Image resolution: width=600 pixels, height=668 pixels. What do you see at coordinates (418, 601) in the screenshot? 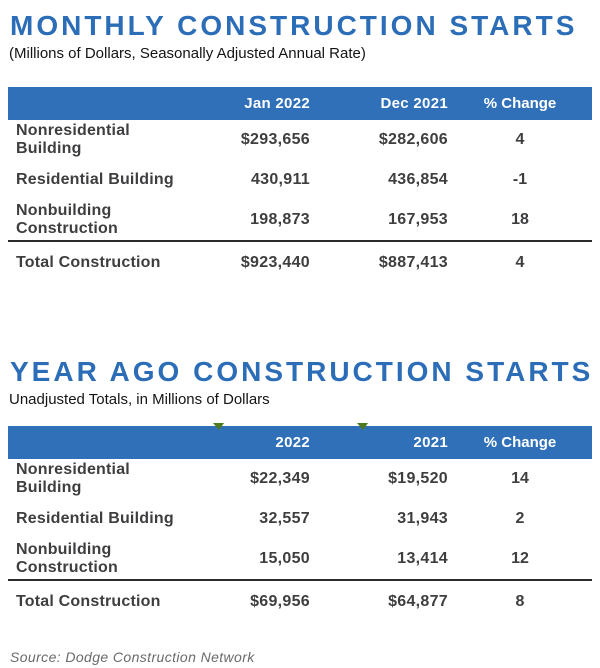
I see `row-previous-value: $64,877` at bounding box center [418, 601].